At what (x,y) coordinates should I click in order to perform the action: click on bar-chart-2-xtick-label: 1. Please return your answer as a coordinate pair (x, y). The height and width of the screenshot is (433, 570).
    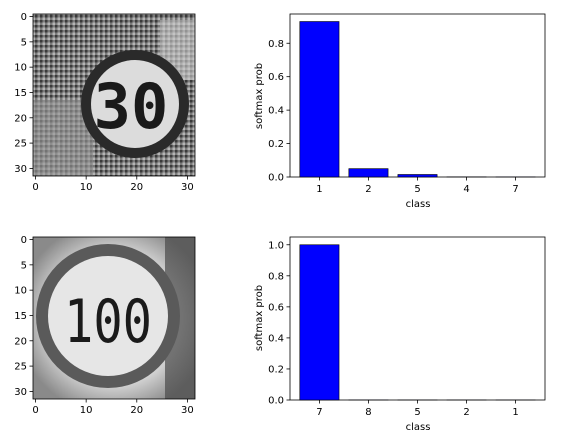
    Looking at the image, I should click on (515, 412).